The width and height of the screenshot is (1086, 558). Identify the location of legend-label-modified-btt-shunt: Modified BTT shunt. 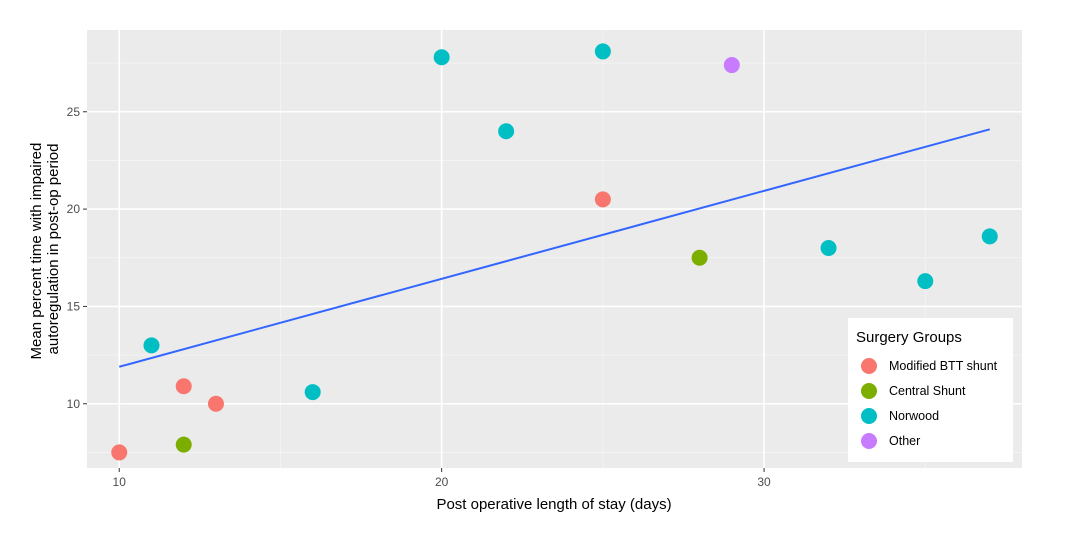
(943, 366).